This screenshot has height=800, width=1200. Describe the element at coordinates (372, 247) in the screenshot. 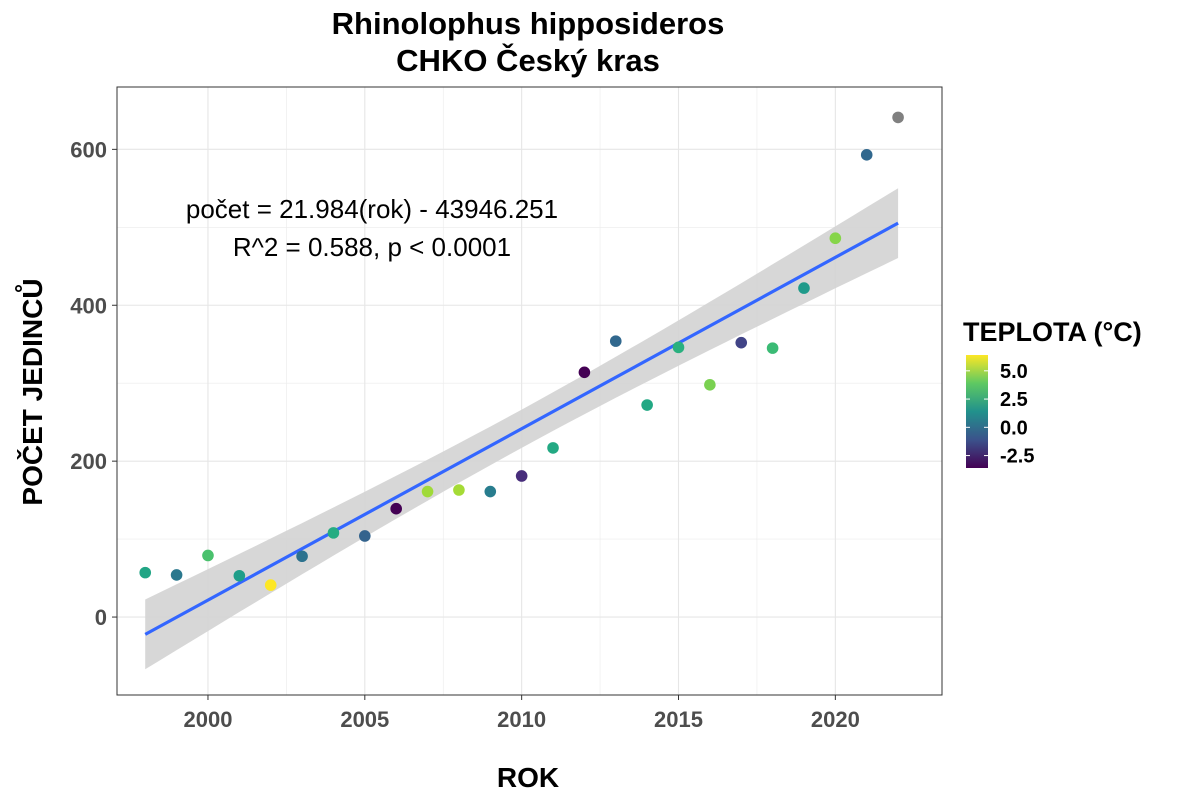

I see `regression-stats: R^2 = 0.588, p < 0.0001` at that location.